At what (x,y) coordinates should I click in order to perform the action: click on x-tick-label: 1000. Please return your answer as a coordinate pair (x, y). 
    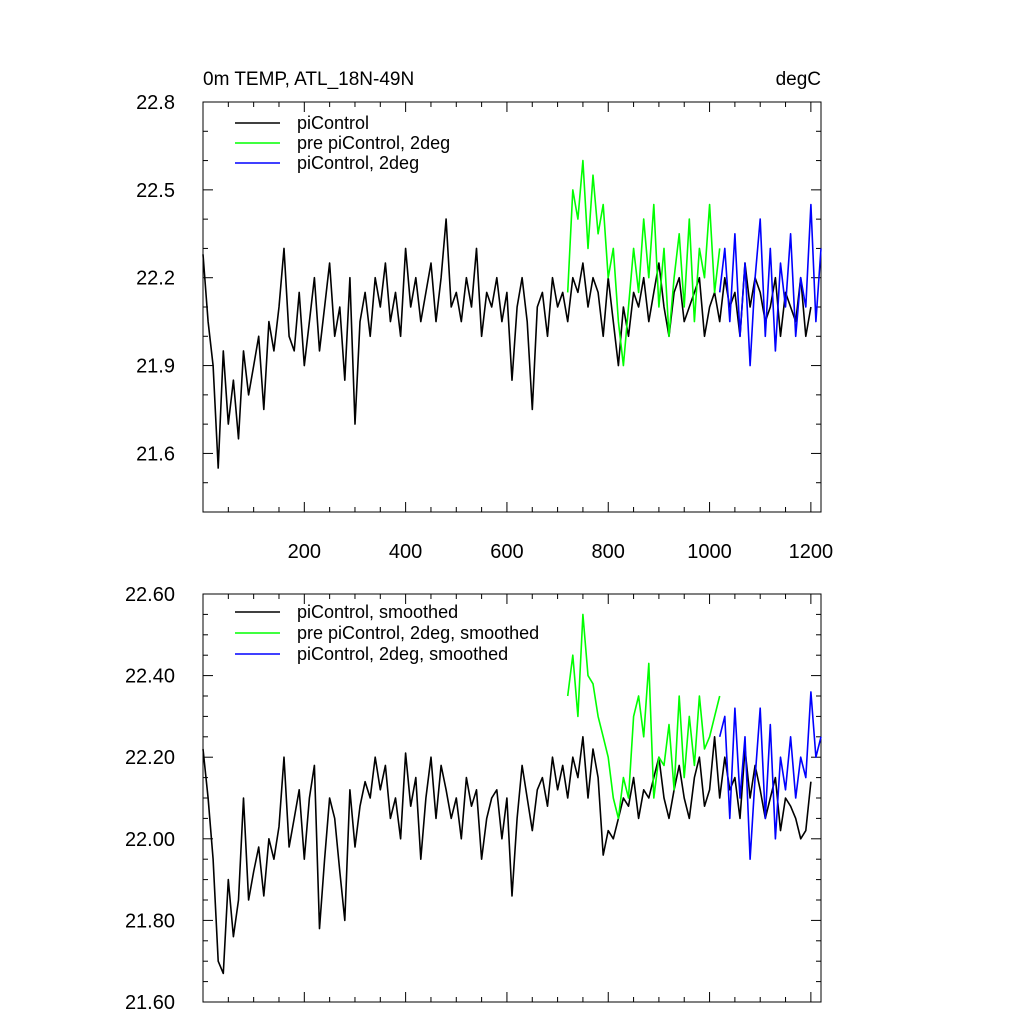
    Looking at the image, I should click on (709, 552).